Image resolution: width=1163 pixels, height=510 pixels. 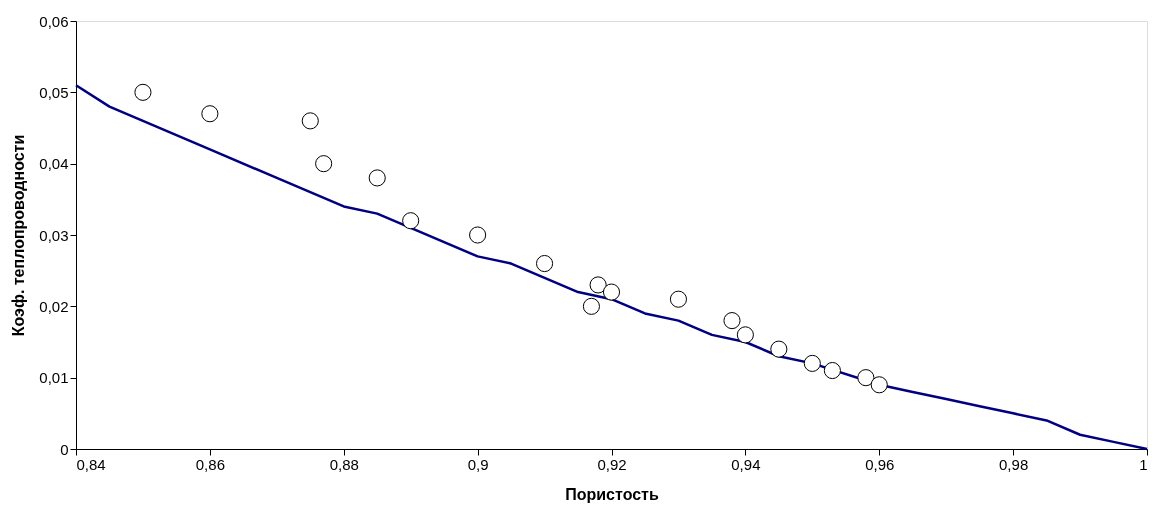 I want to click on x-tick-label: 0,92, so click(x=612, y=464).